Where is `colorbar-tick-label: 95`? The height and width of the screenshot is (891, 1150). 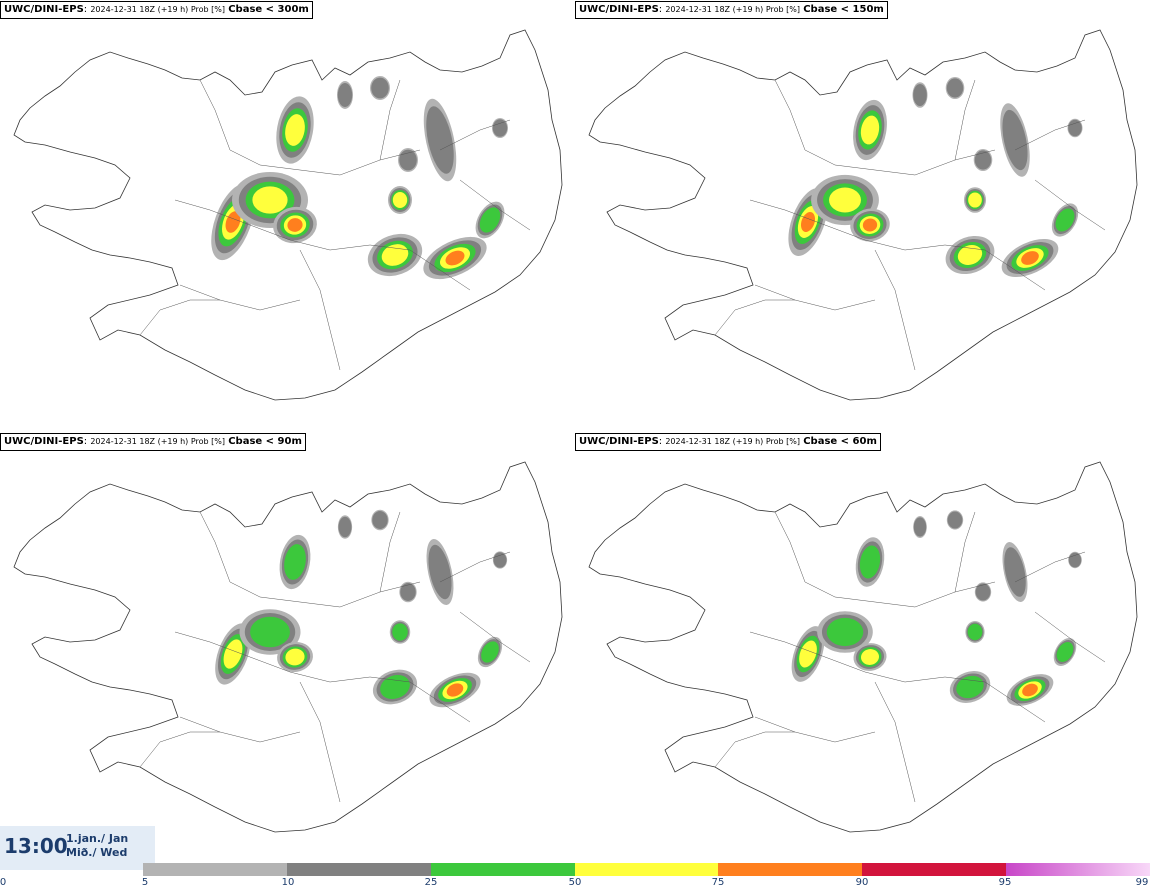 colorbar-tick-label: 95 is located at coordinates (1005, 882).